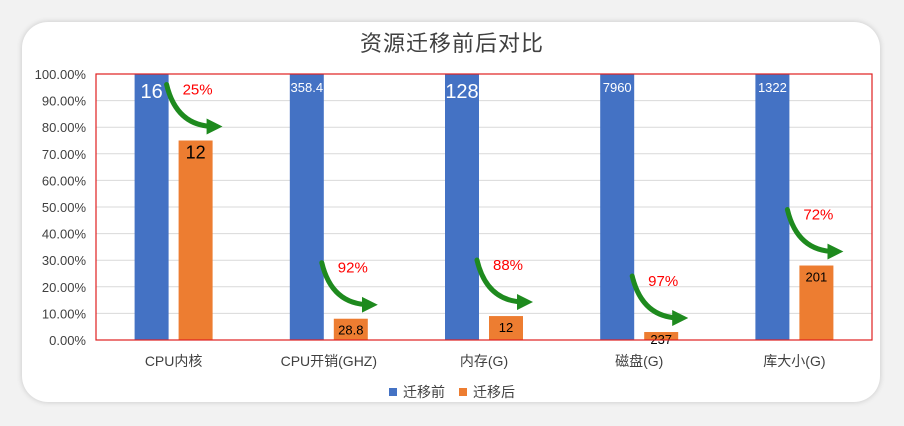 The width and height of the screenshot is (904, 426). Describe the element at coordinates (452, 392) in the screenshot. I see `legend: 迁移前 迁移后` at that location.